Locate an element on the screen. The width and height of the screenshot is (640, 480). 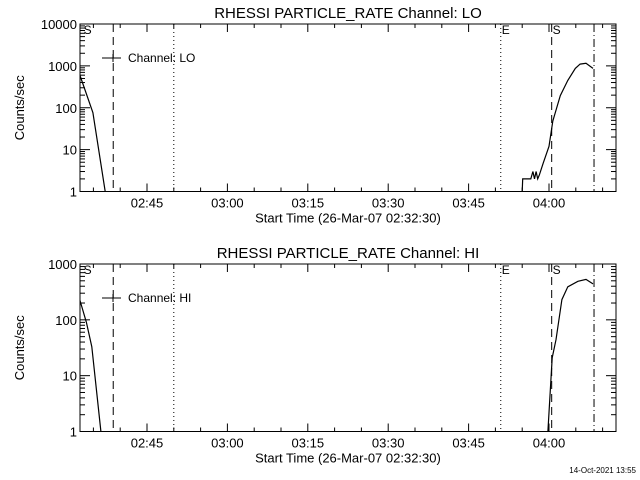
y-tick-label: 10000 is located at coordinates (59, 24).